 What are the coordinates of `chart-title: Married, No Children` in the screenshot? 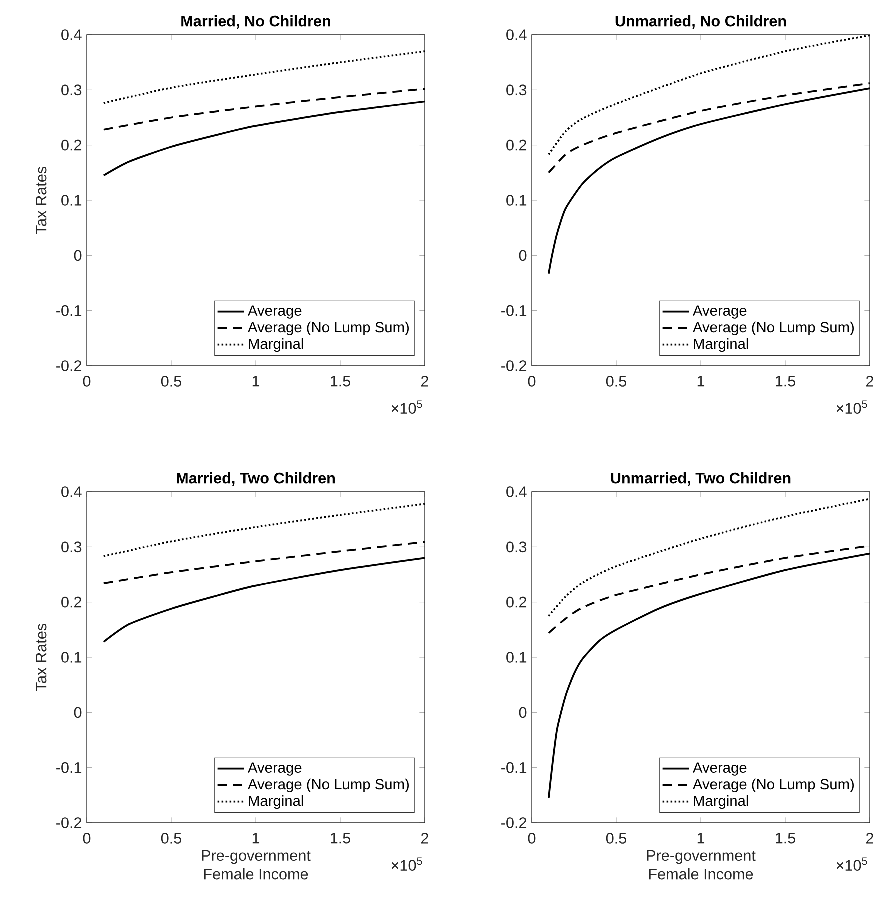 It's located at (256, 22).